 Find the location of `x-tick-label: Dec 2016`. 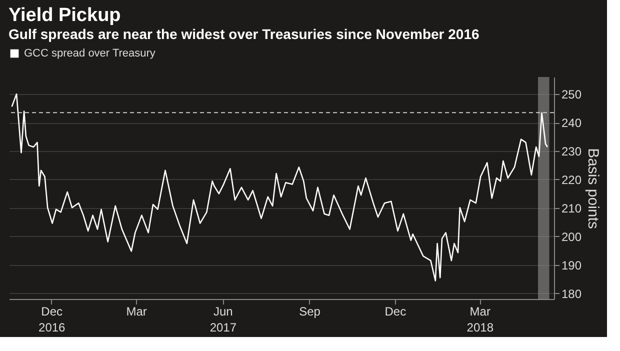

x-tick-label: Dec 2016 is located at coordinates (52, 319).